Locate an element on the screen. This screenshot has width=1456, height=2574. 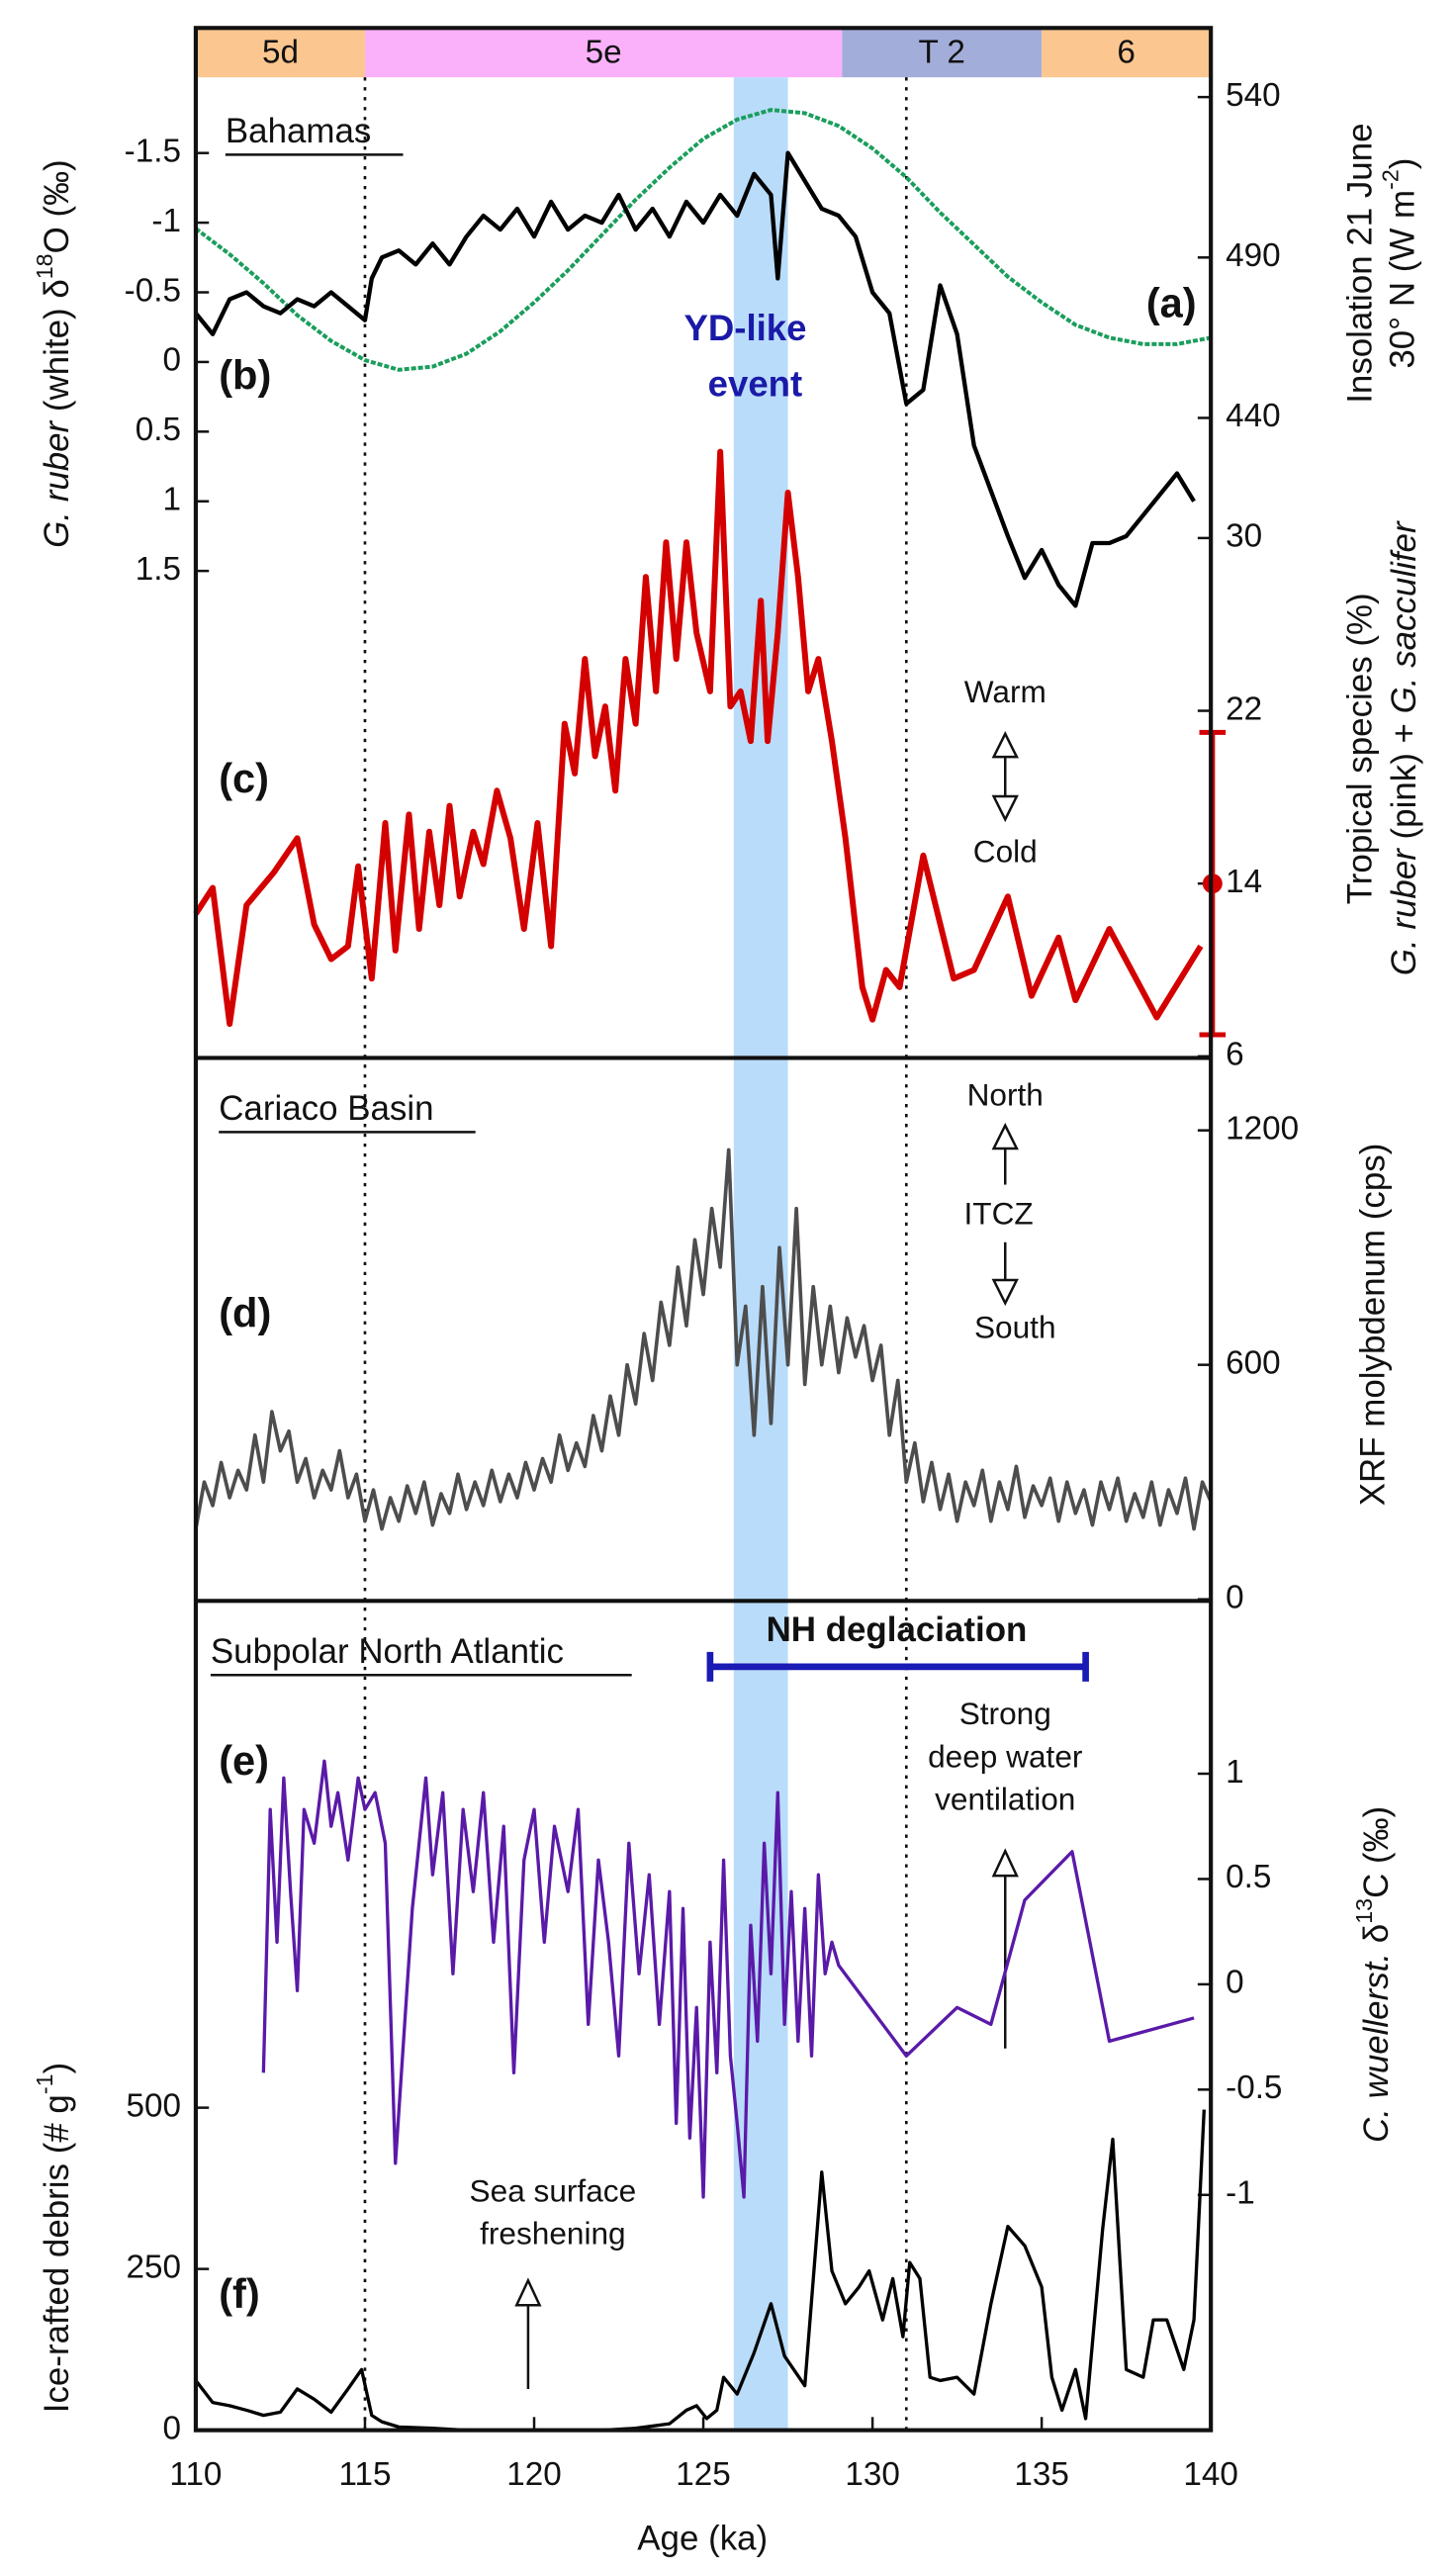
y-axis-label: G. ruber (white) δ18O (‰) is located at coordinates (54, 353).